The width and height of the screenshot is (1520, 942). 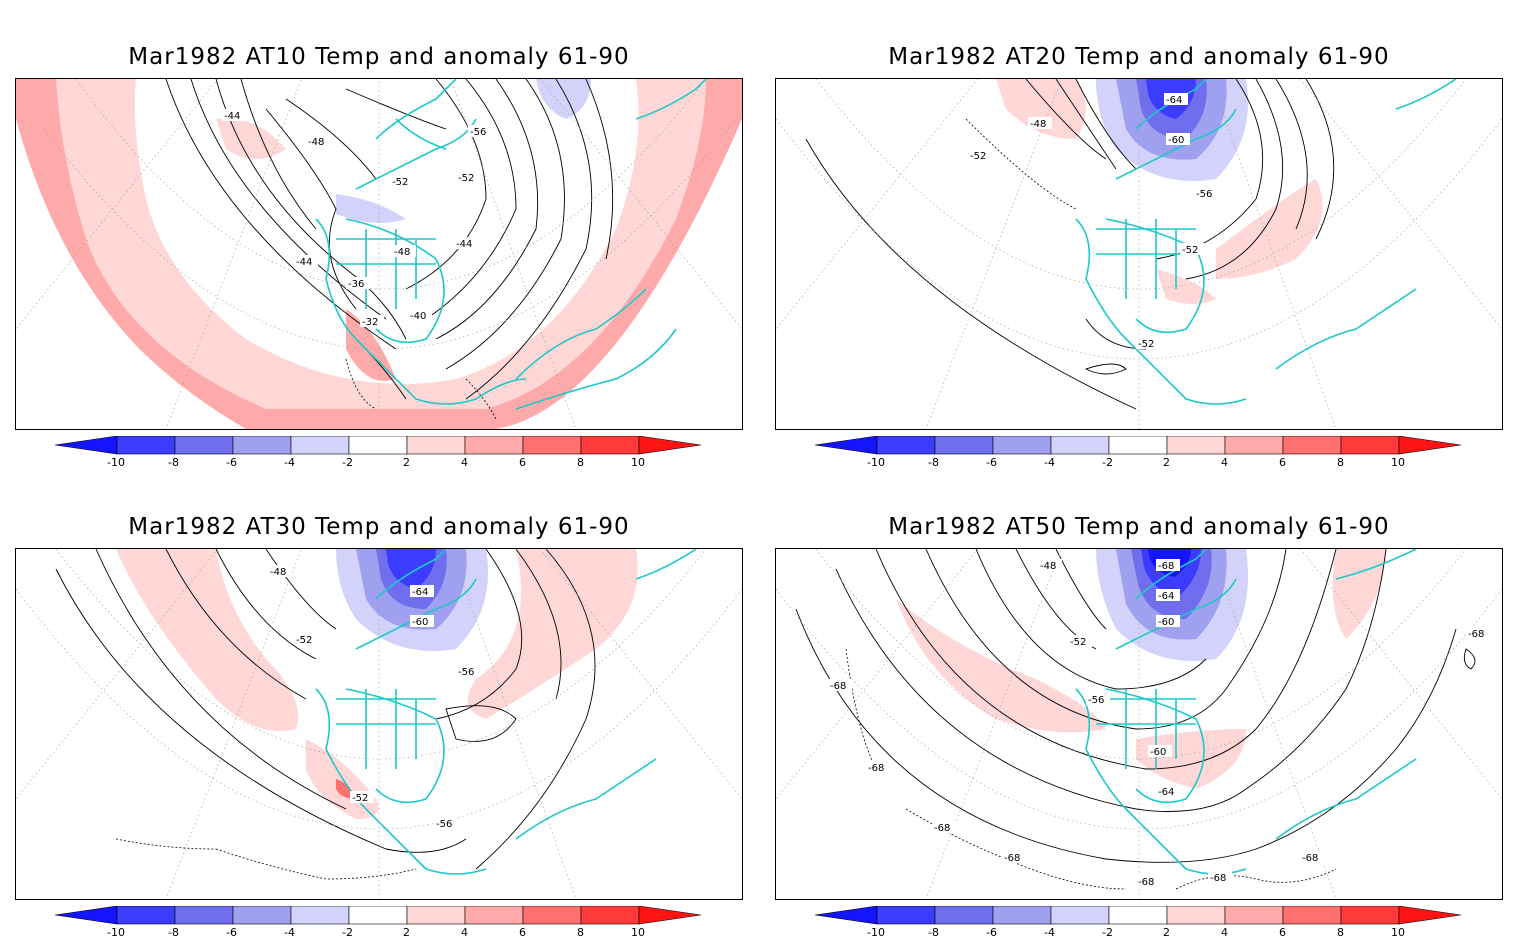 I want to click on outside-hemisphere-left, so click(x=131, y=274).